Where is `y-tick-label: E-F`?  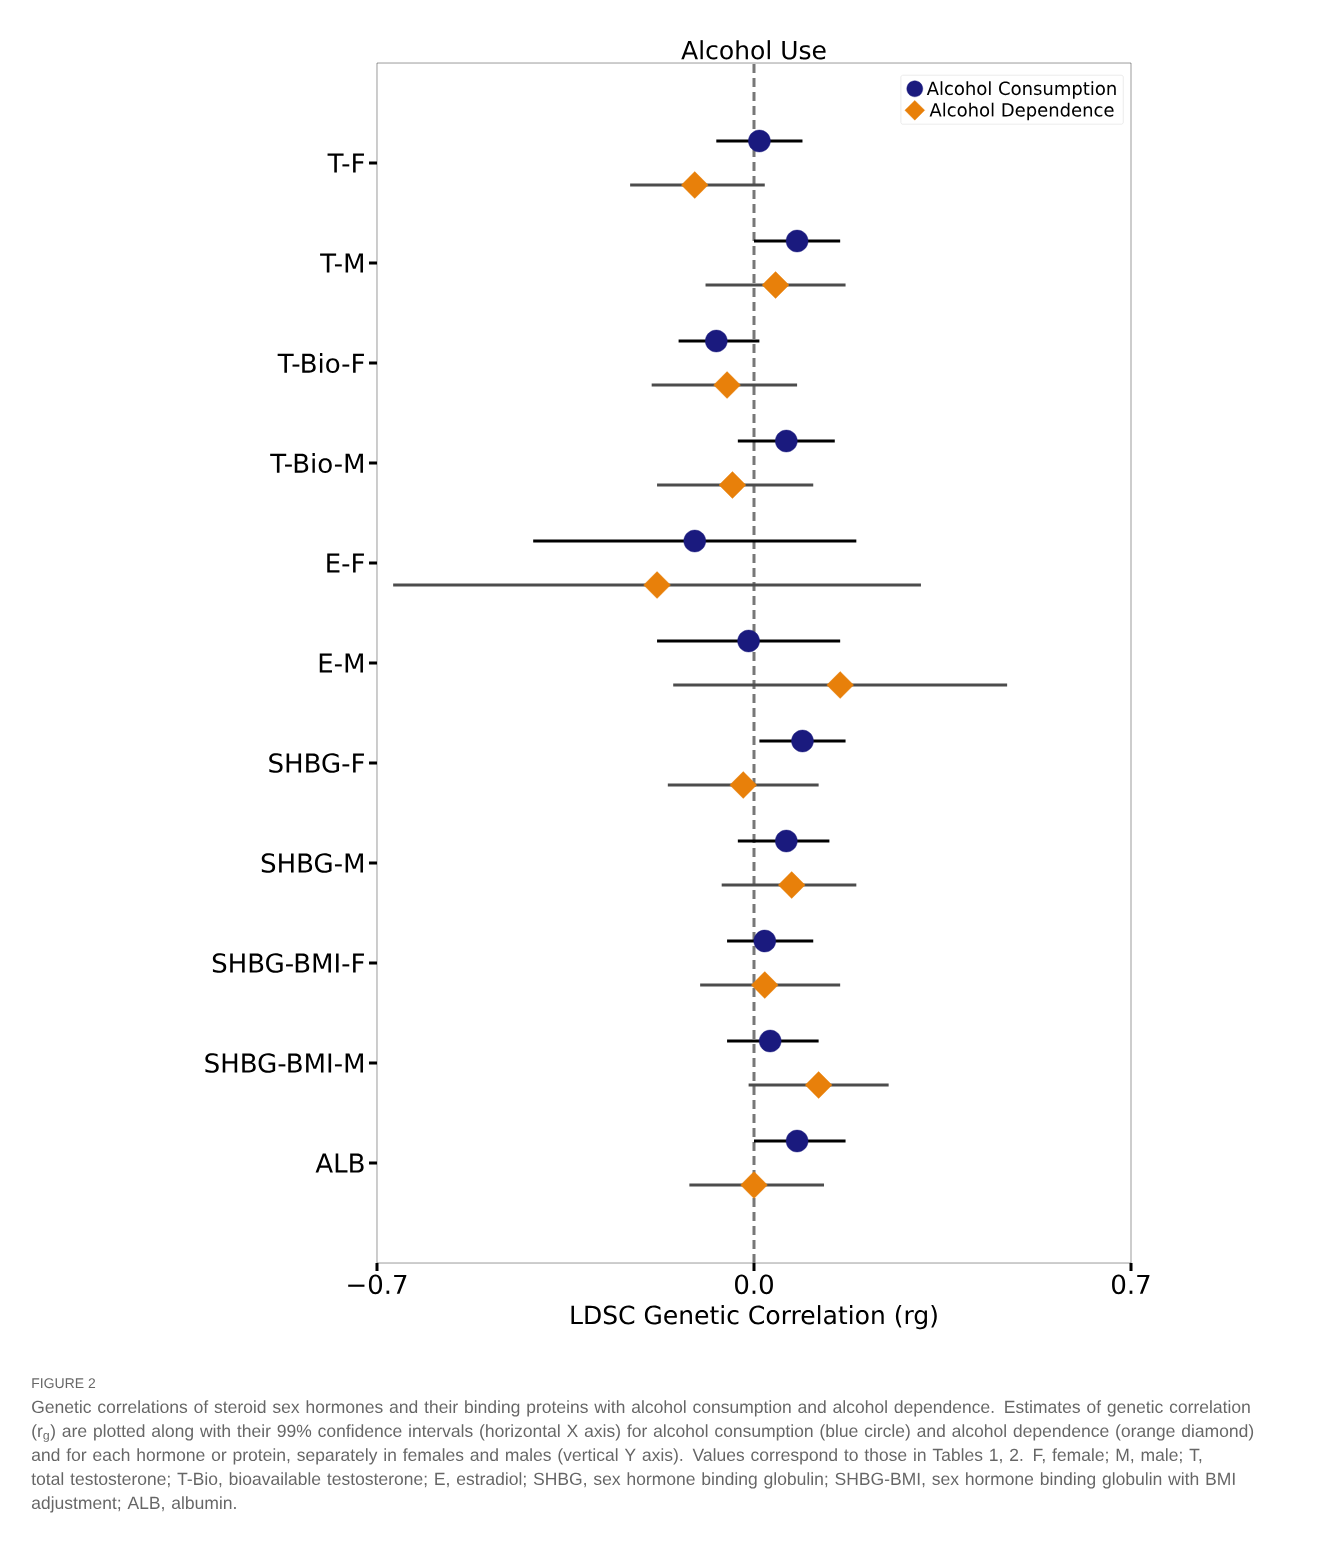 y-tick-label: E-F is located at coordinates (345, 563).